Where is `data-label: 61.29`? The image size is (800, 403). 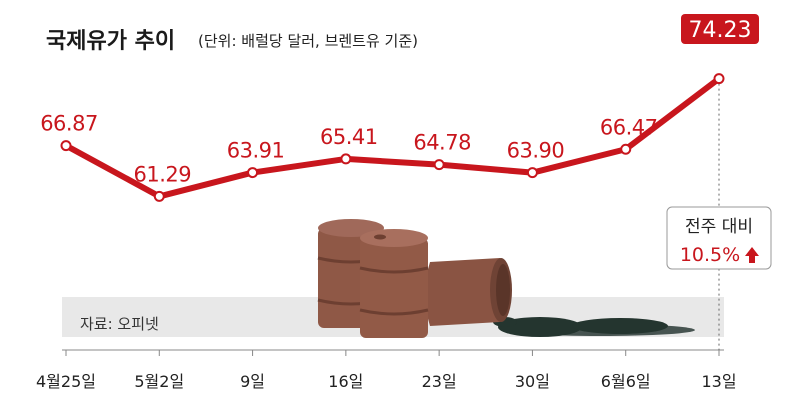 data-label: 61.29 is located at coordinates (162, 174).